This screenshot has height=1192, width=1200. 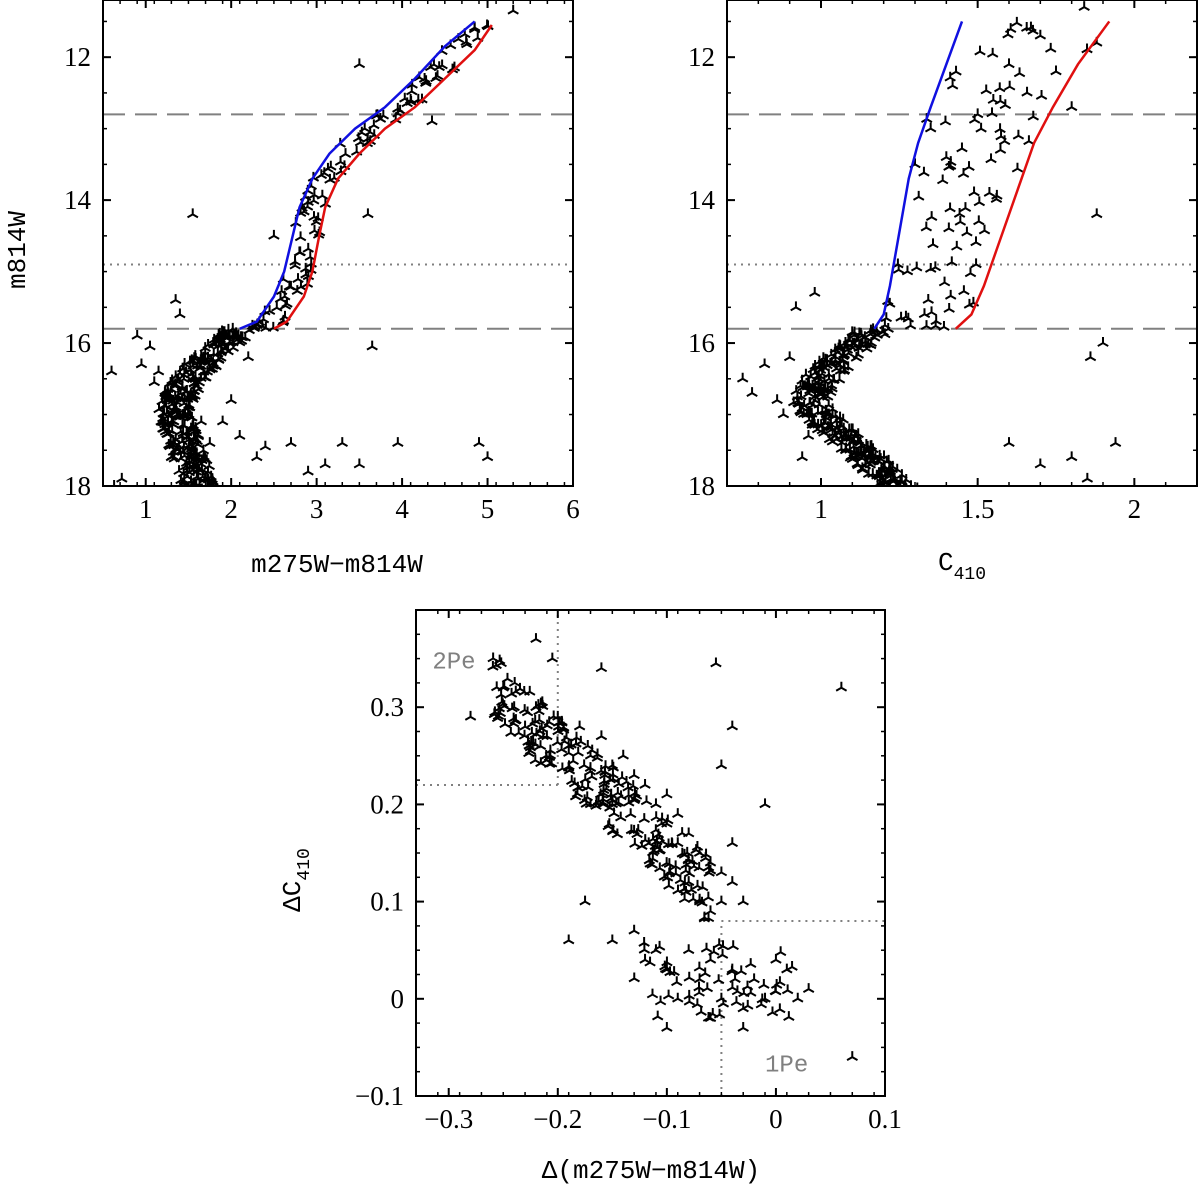 What do you see at coordinates (786, 1066) in the screenshot?
I see `annotation-1pe: 1Pe` at bounding box center [786, 1066].